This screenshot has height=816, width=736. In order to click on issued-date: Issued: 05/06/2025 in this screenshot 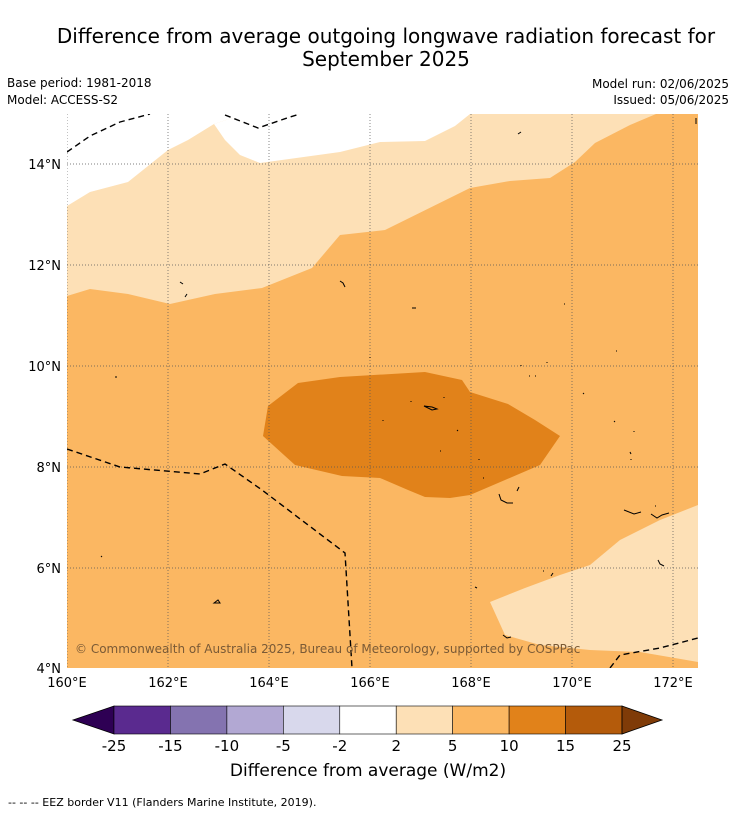, I will do `click(671, 100)`.